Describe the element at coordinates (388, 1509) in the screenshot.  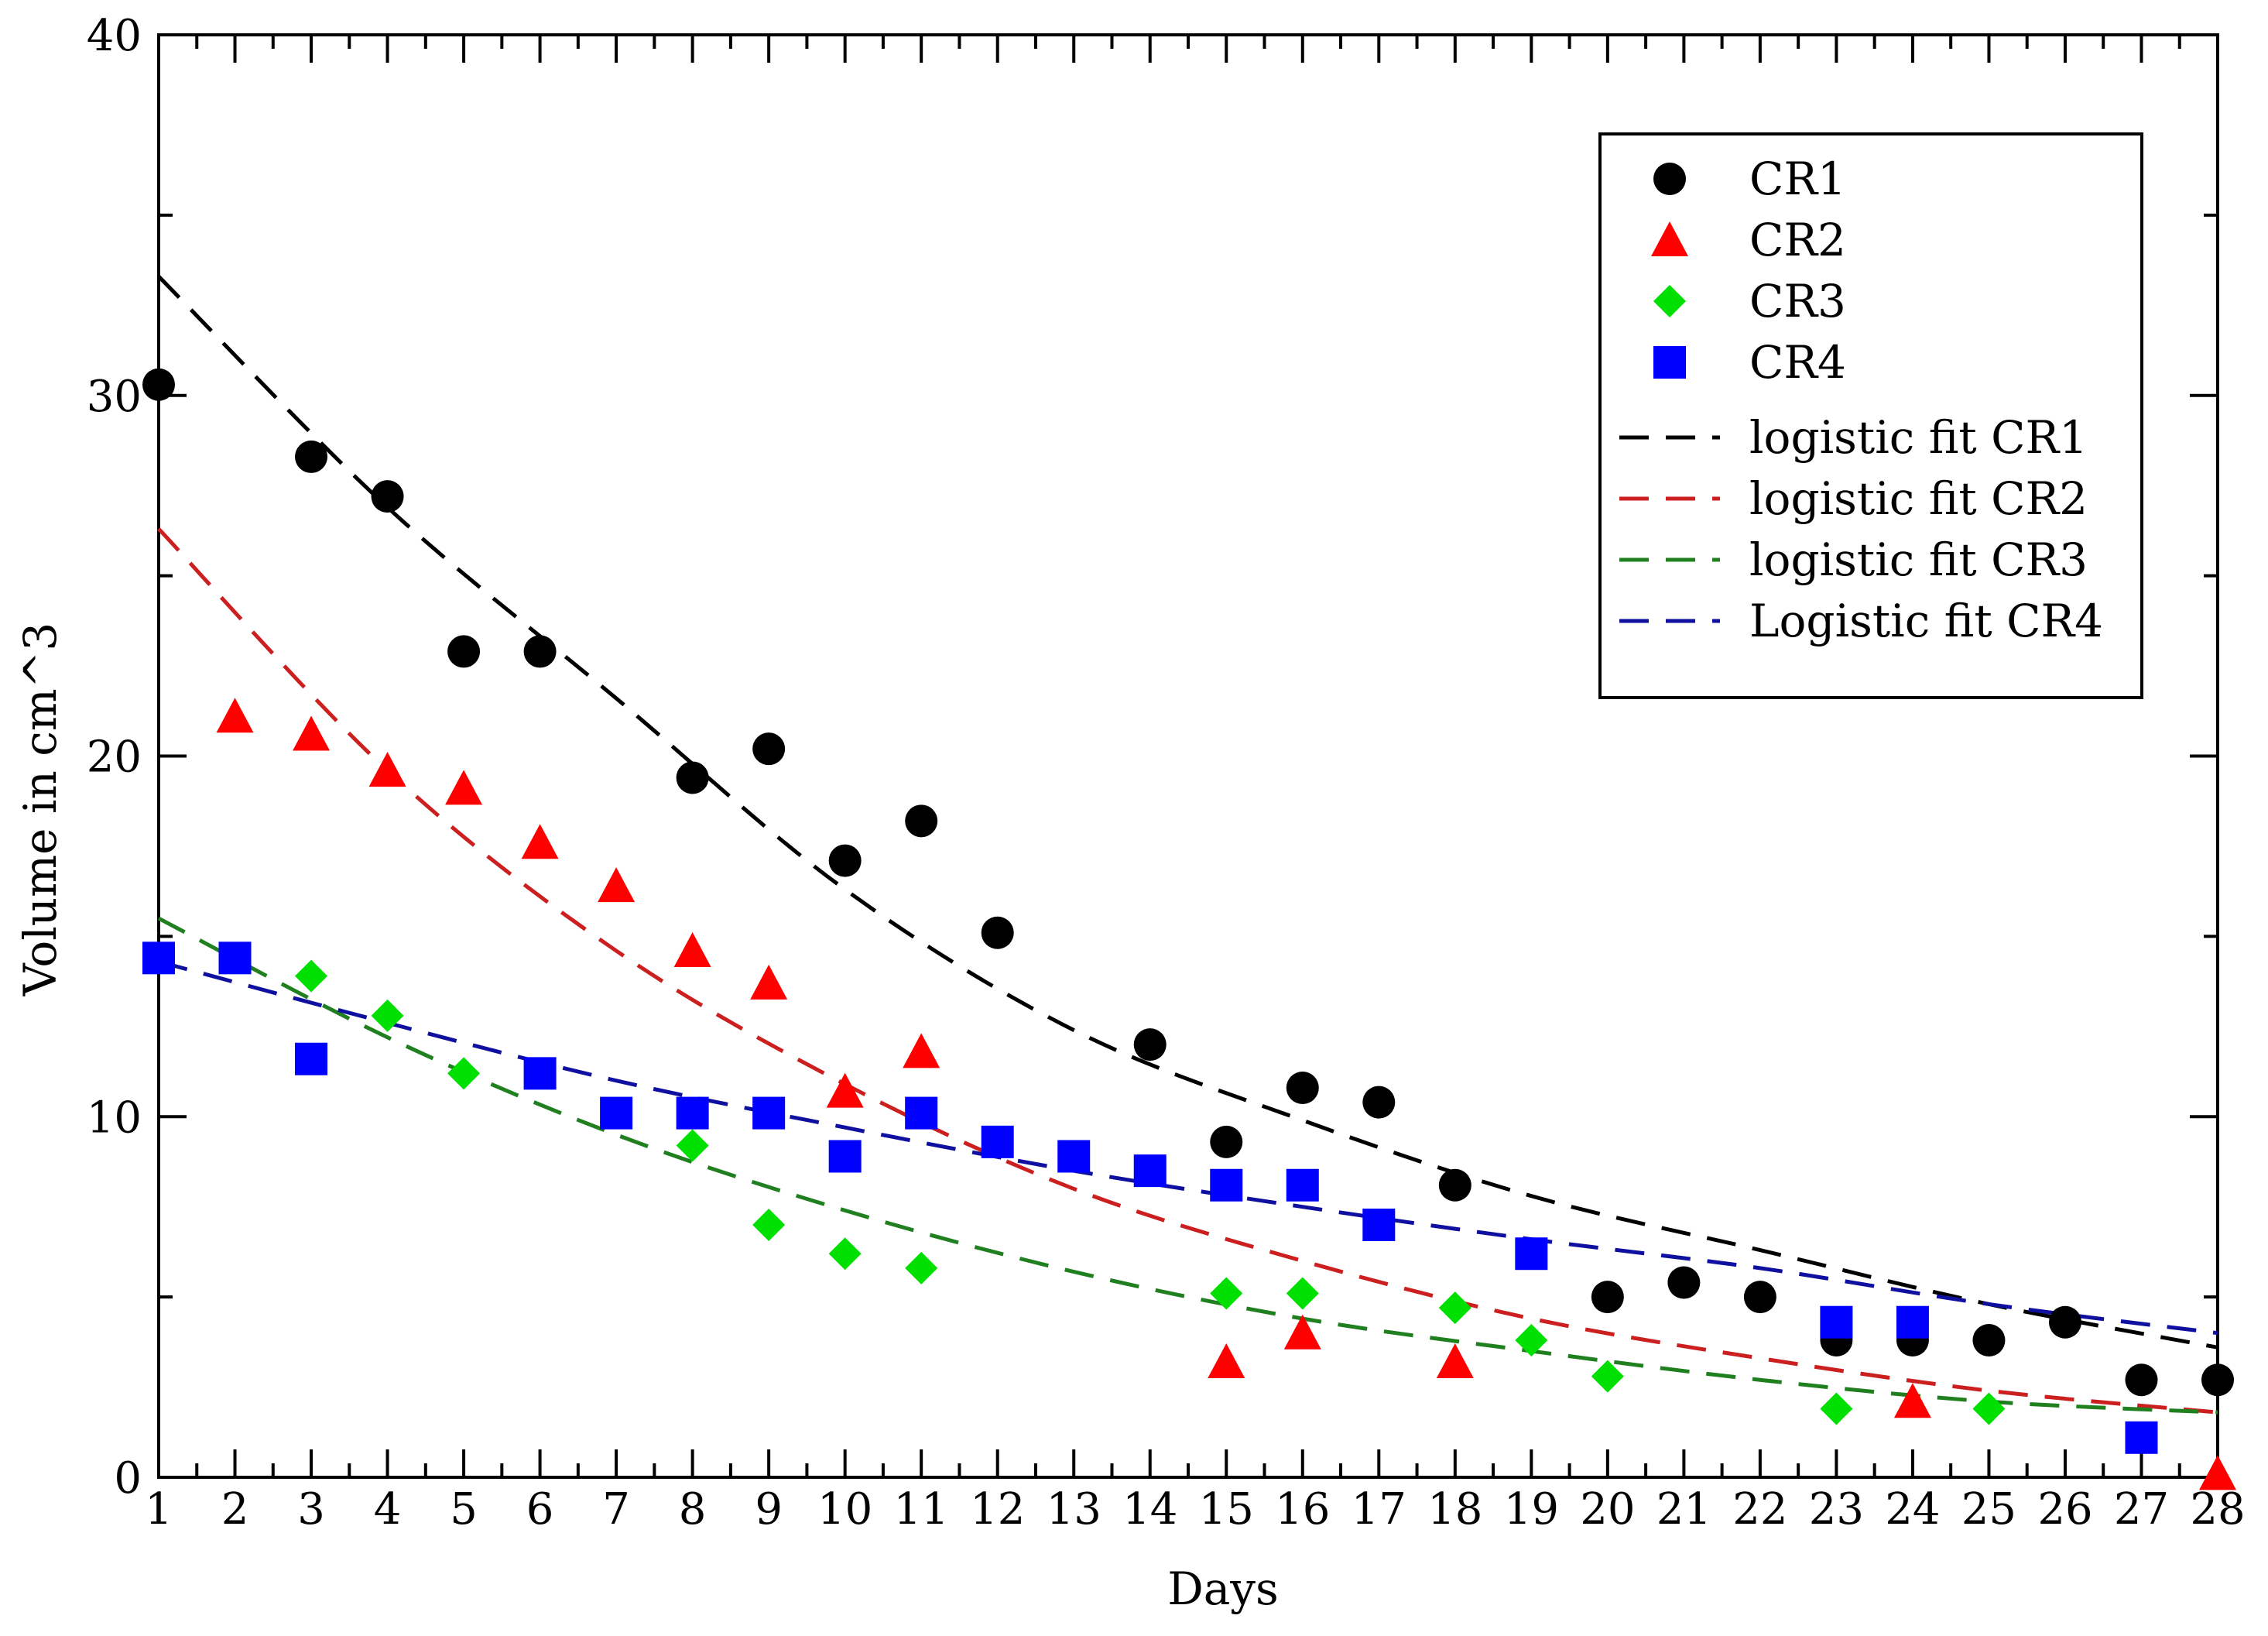
I see `x-tick-label: 4` at that location.